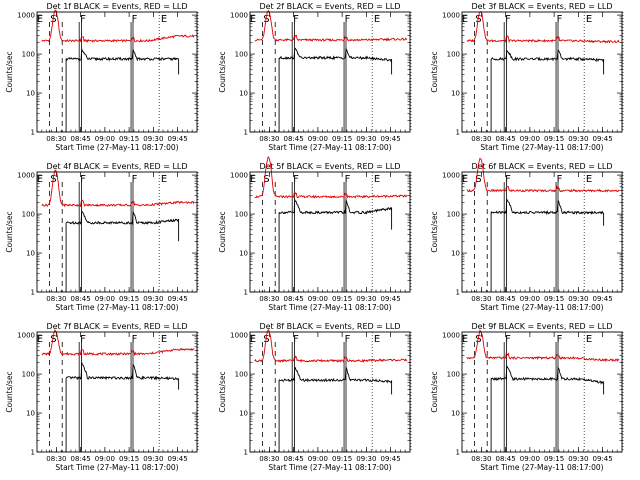 The height and width of the screenshot is (480, 640). What do you see at coordinates (541, 6) in the screenshot?
I see `panel-title: Det 3f BLACK = Events, RED = LLD` at bounding box center [541, 6].